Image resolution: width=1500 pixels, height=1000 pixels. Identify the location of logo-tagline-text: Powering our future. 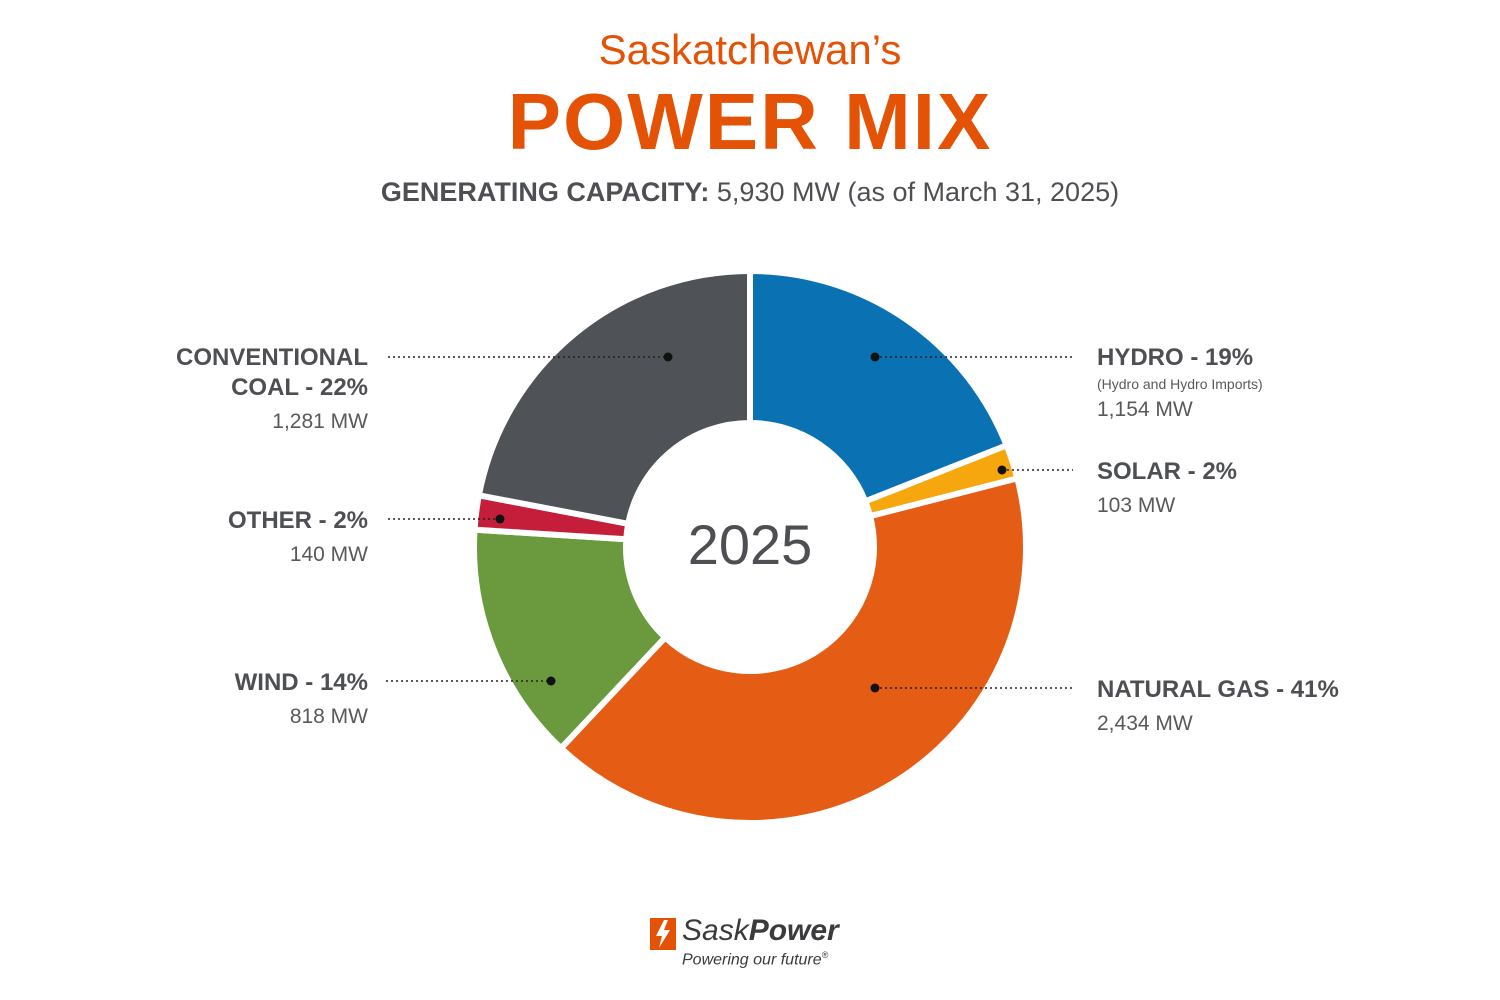
(752, 960).